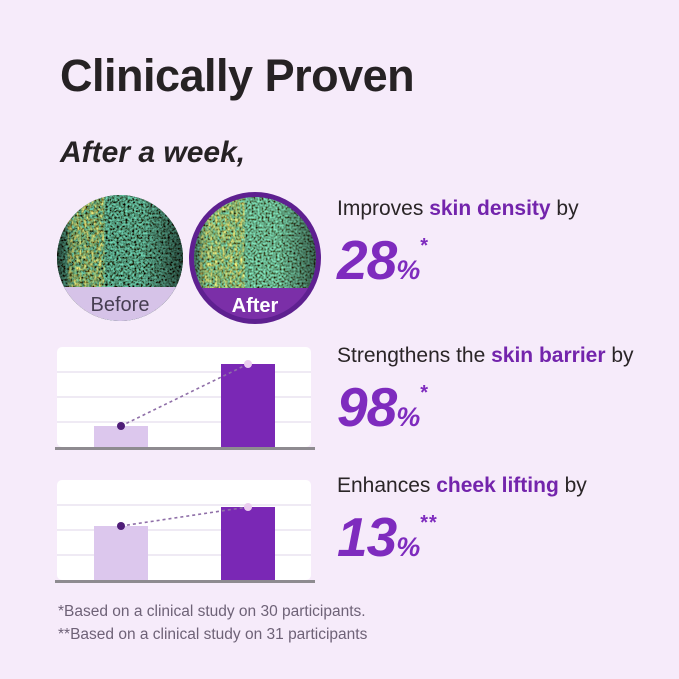  What do you see at coordinates (504, 537) in the screenshot?
I see `stat-number: 13%**` at bounding box center [504, 537].